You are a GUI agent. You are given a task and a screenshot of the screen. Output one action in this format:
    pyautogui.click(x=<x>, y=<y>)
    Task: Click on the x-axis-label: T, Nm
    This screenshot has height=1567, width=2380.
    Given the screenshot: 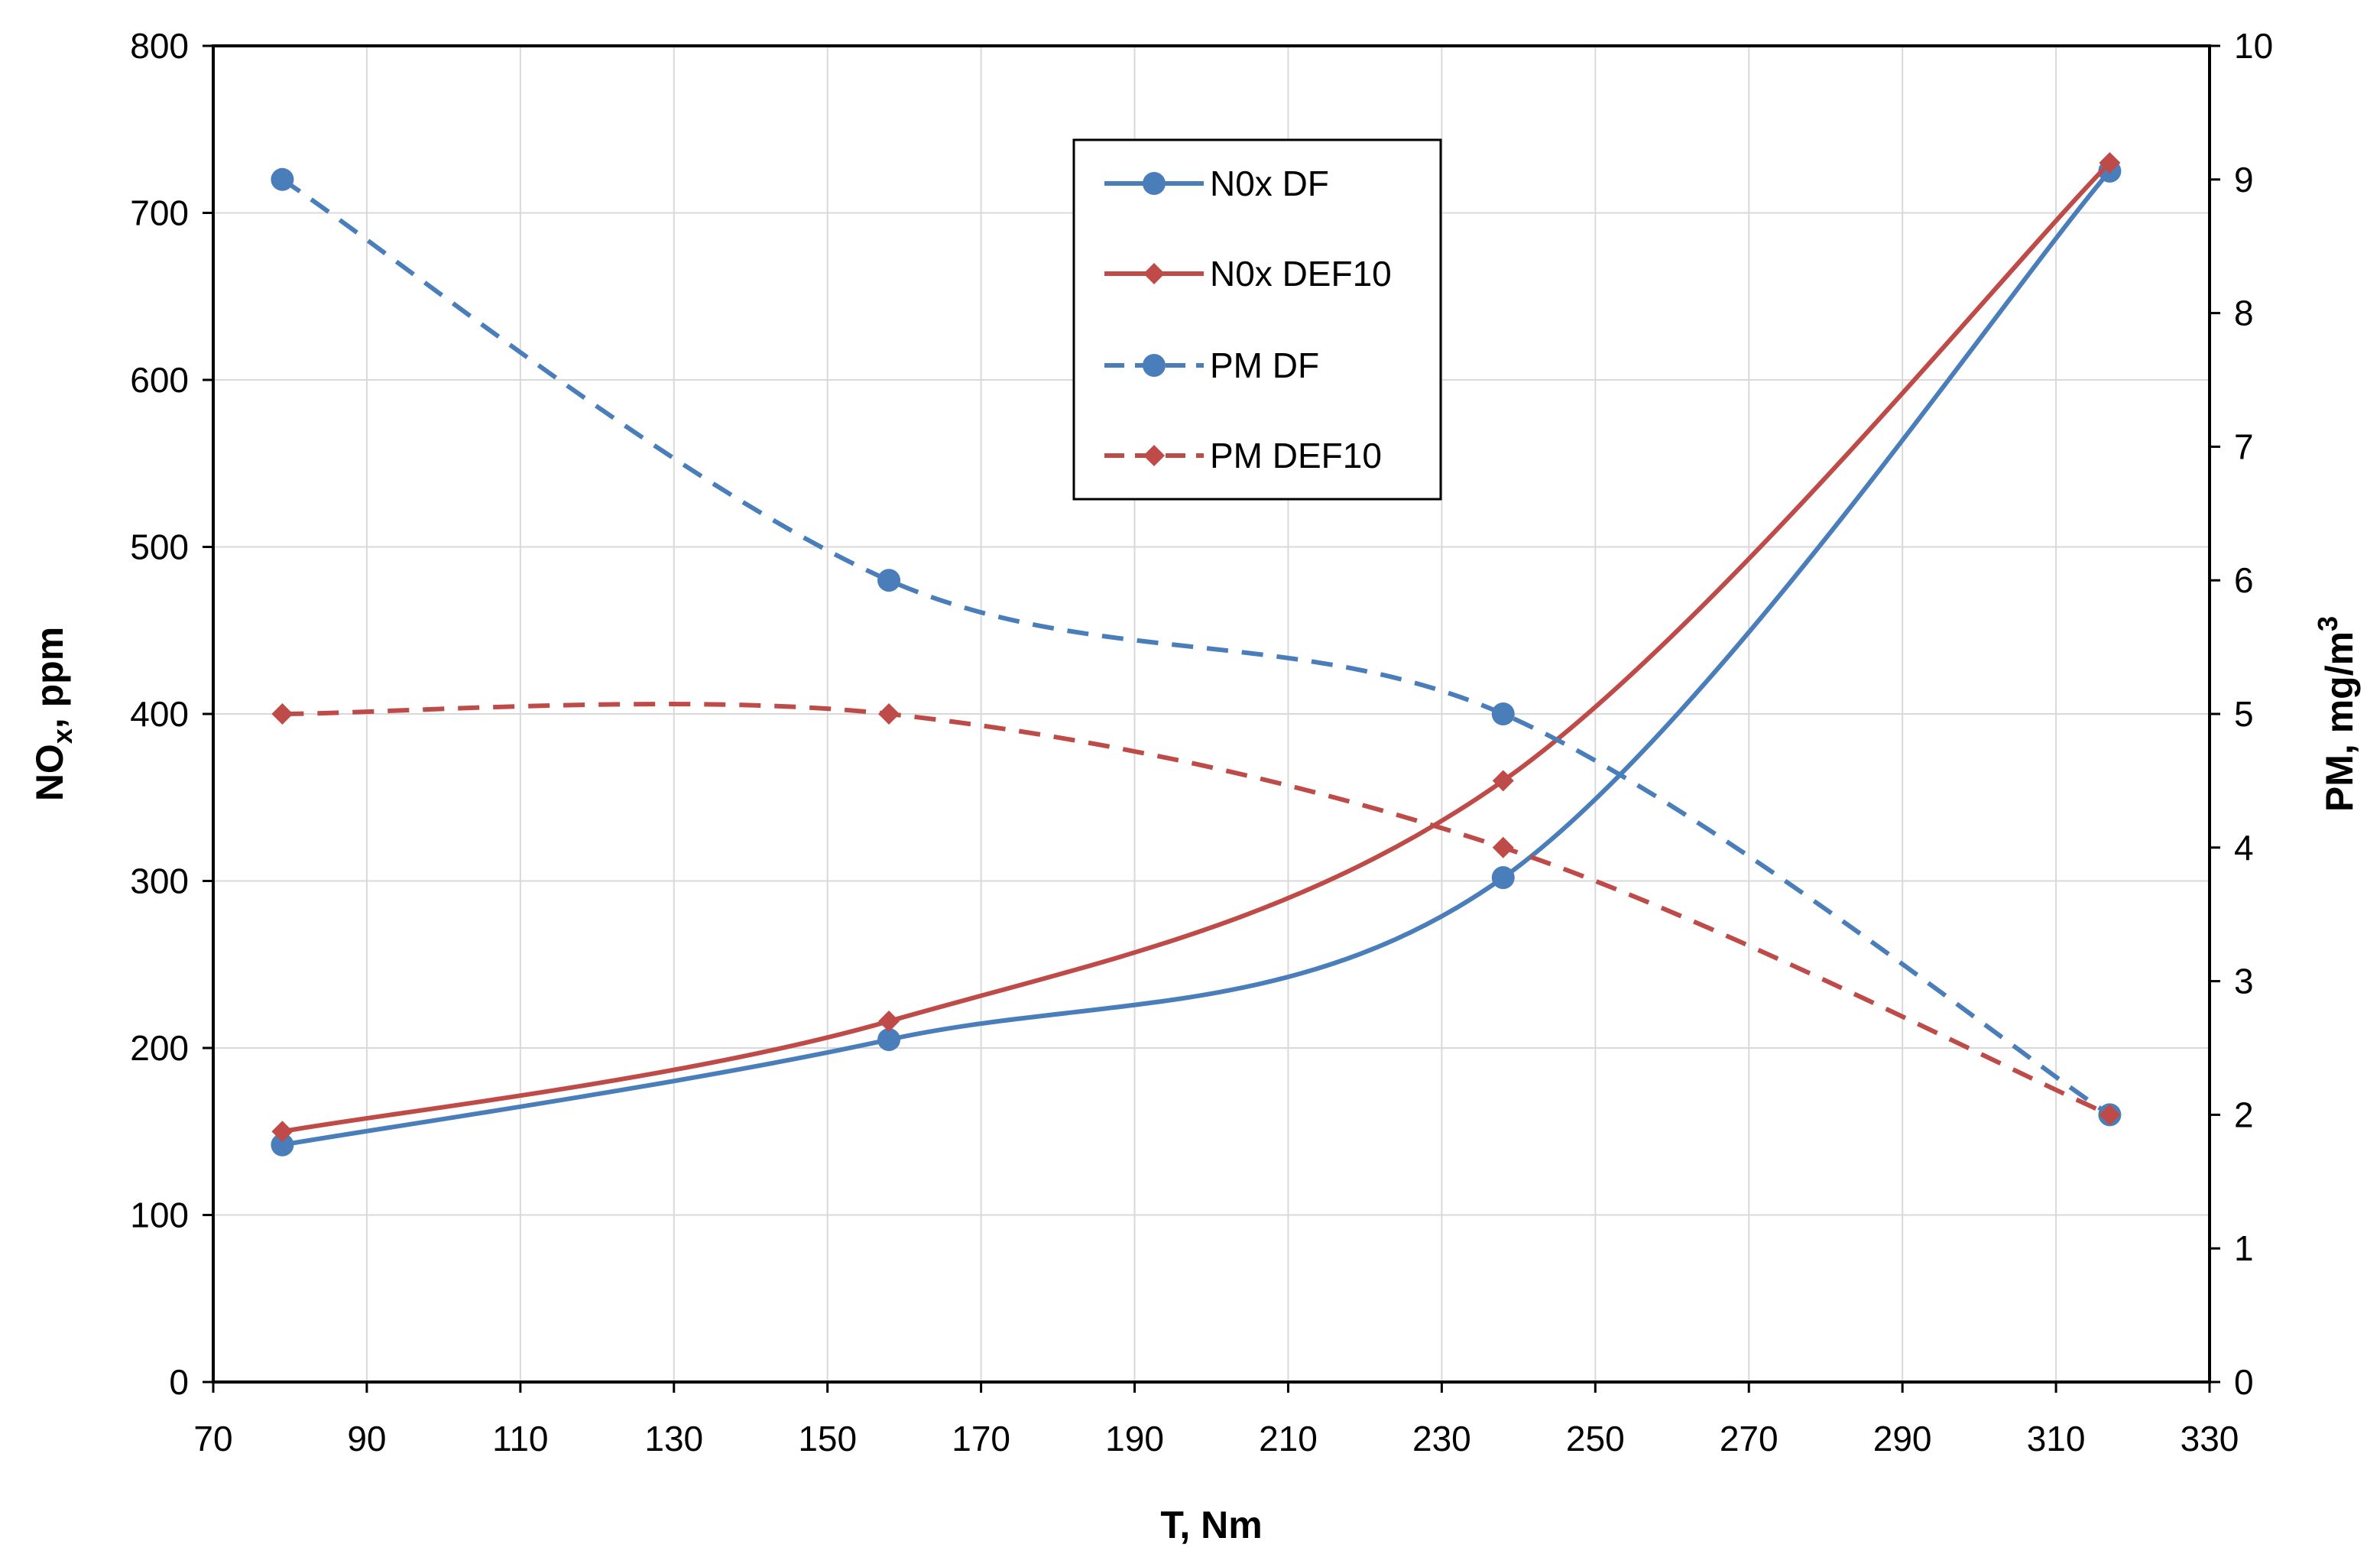 What is the action you would take?
    pyautogui.click(x=1211, y=1525)
    